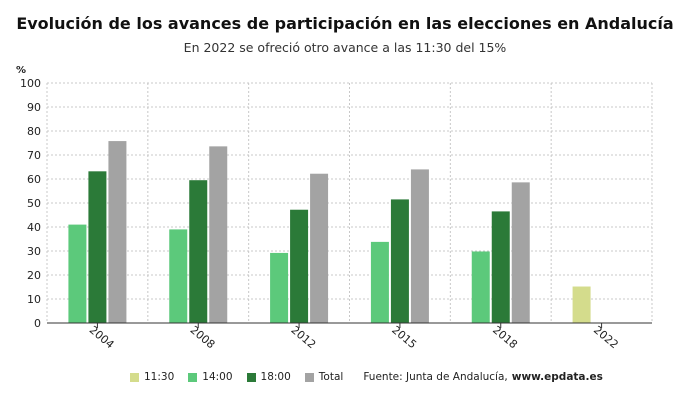  I want to click on bar-1800-2012, so click(299, 266).